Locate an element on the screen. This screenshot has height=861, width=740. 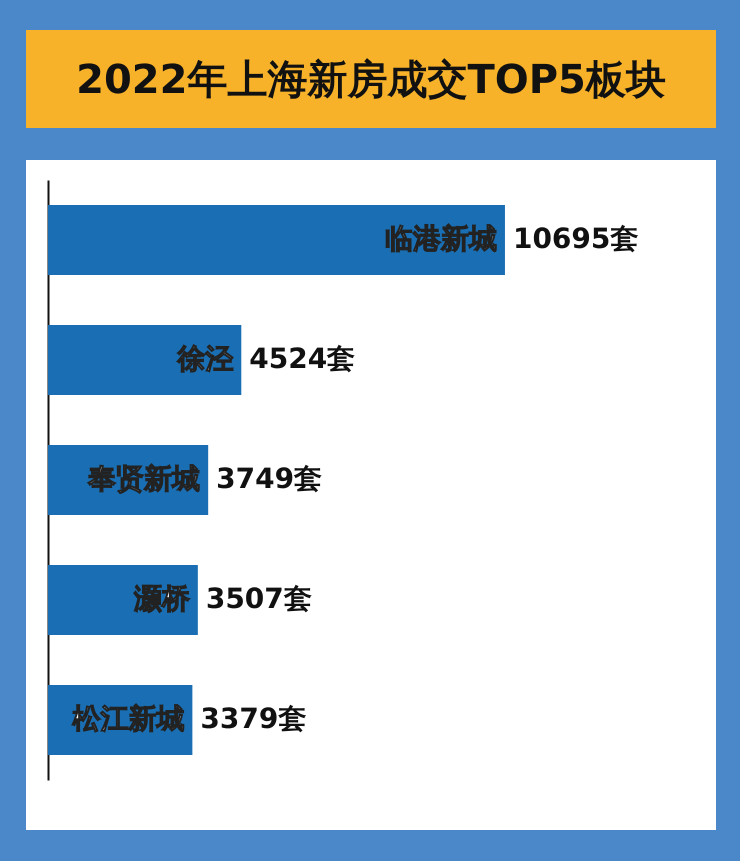
y-tick-label: 灏桥 is located at coordinates (161, 598).